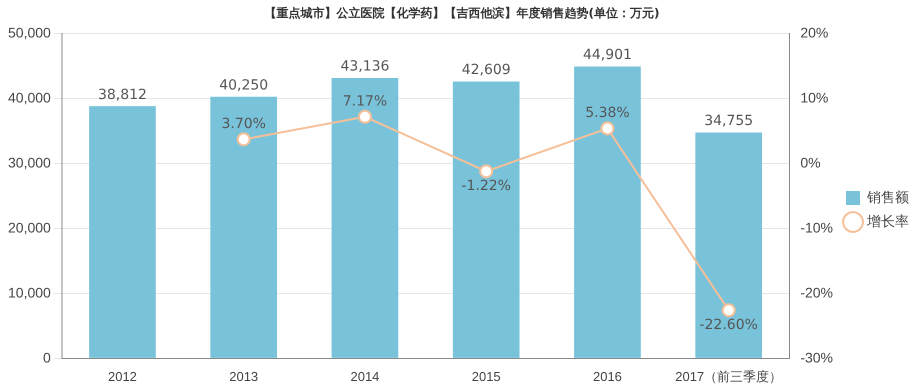 This screenshot has height=388, width=924. What do you see at coordinates (486, 376) in the screenshot?
I see `x-tick-label: 2015` at bounding box center [486, 376].